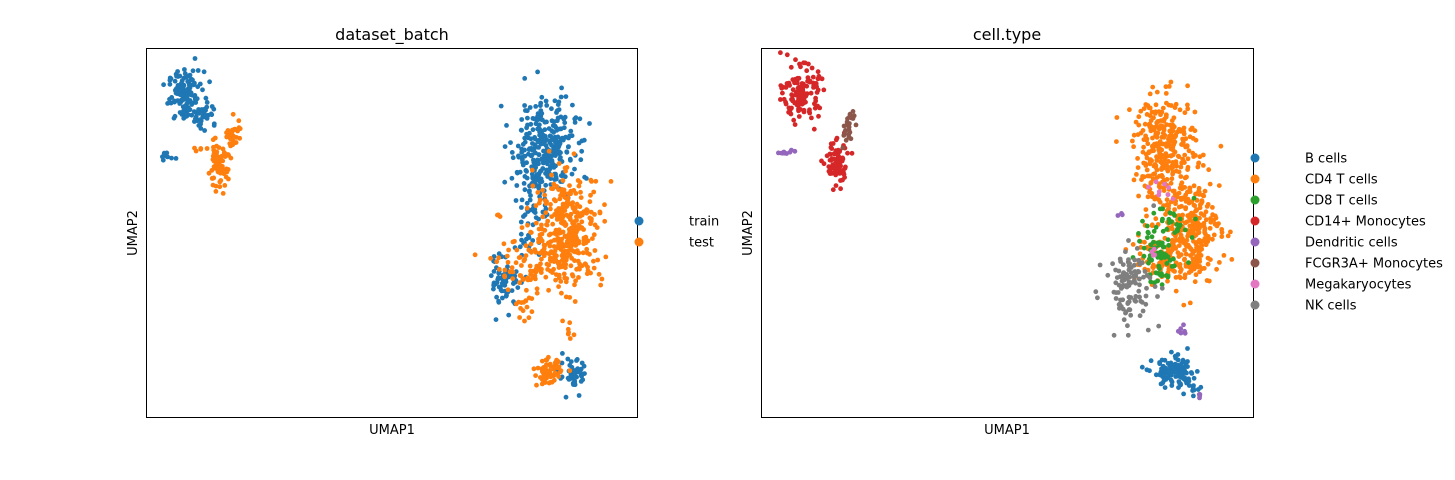  What do you see at coordinates (1326, 159) in the screenshot?
I see `legend-label: B cells` at bounding box center [1326, 159].